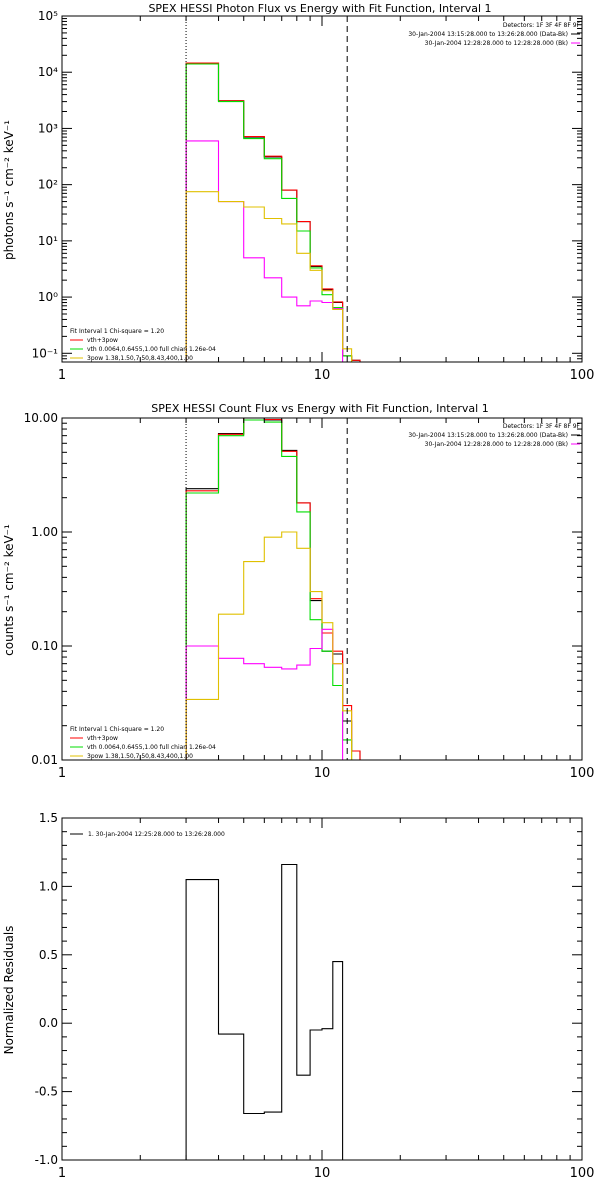  Describe the element at coordinates (48, 955) in the screenshot. I see `y-tick-label: 0.5` at that location.